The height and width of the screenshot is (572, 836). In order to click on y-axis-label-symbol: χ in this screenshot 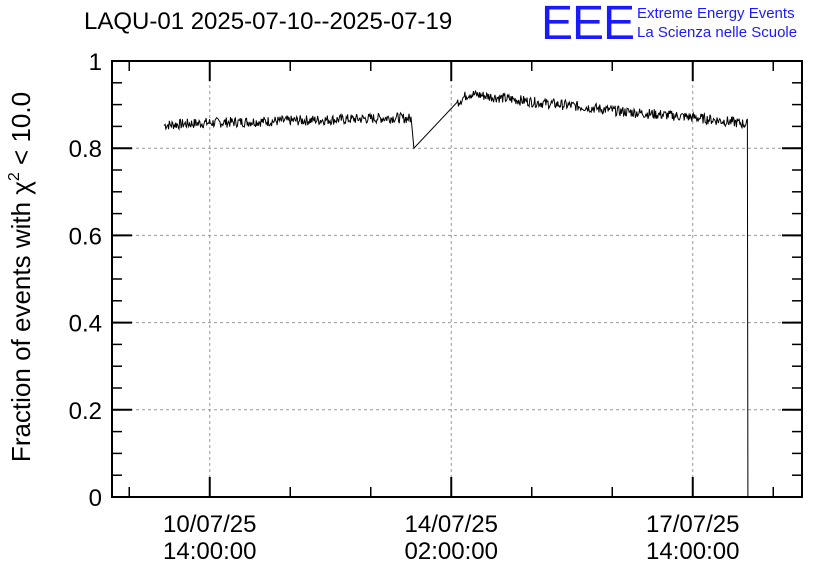, I will do `click(21, 188)`.